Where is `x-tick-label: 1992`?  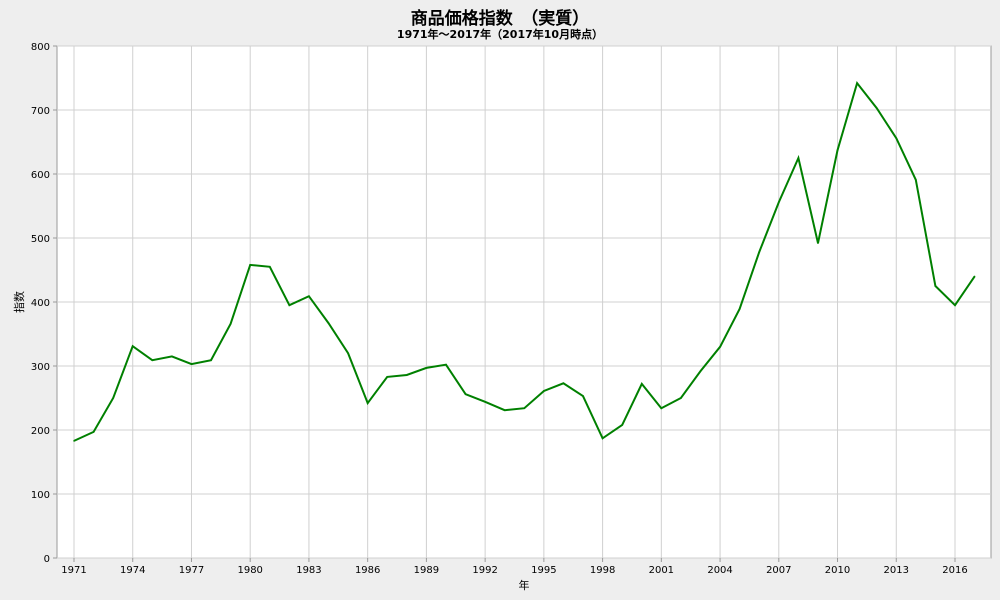
x-tick-label: 1992 is located at coordinates (484, 570).